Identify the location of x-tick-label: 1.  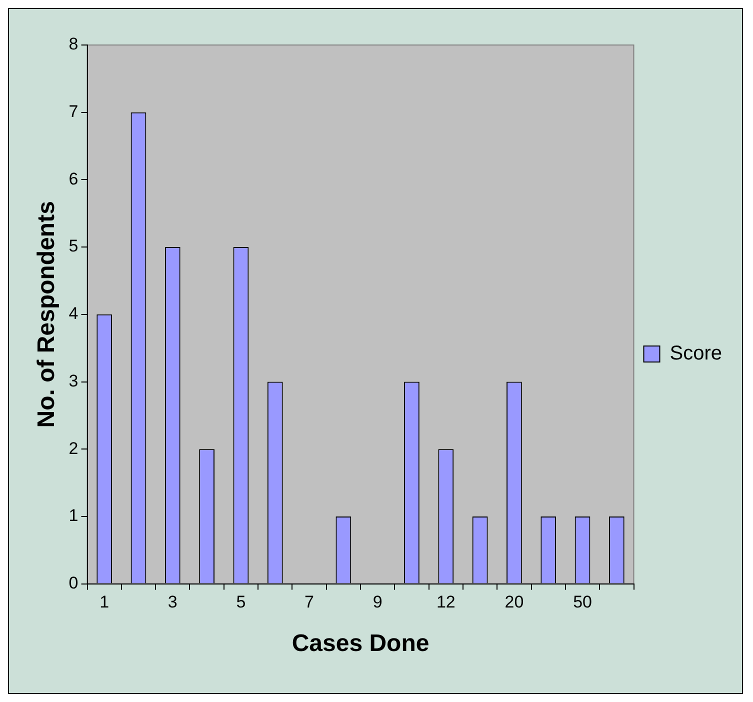
(105, 602).